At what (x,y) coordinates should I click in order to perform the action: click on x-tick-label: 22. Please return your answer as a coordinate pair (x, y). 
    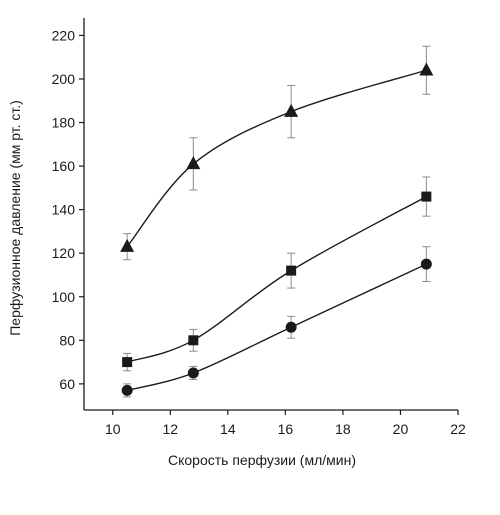
    Looking at the image, I should click on (458, 429).